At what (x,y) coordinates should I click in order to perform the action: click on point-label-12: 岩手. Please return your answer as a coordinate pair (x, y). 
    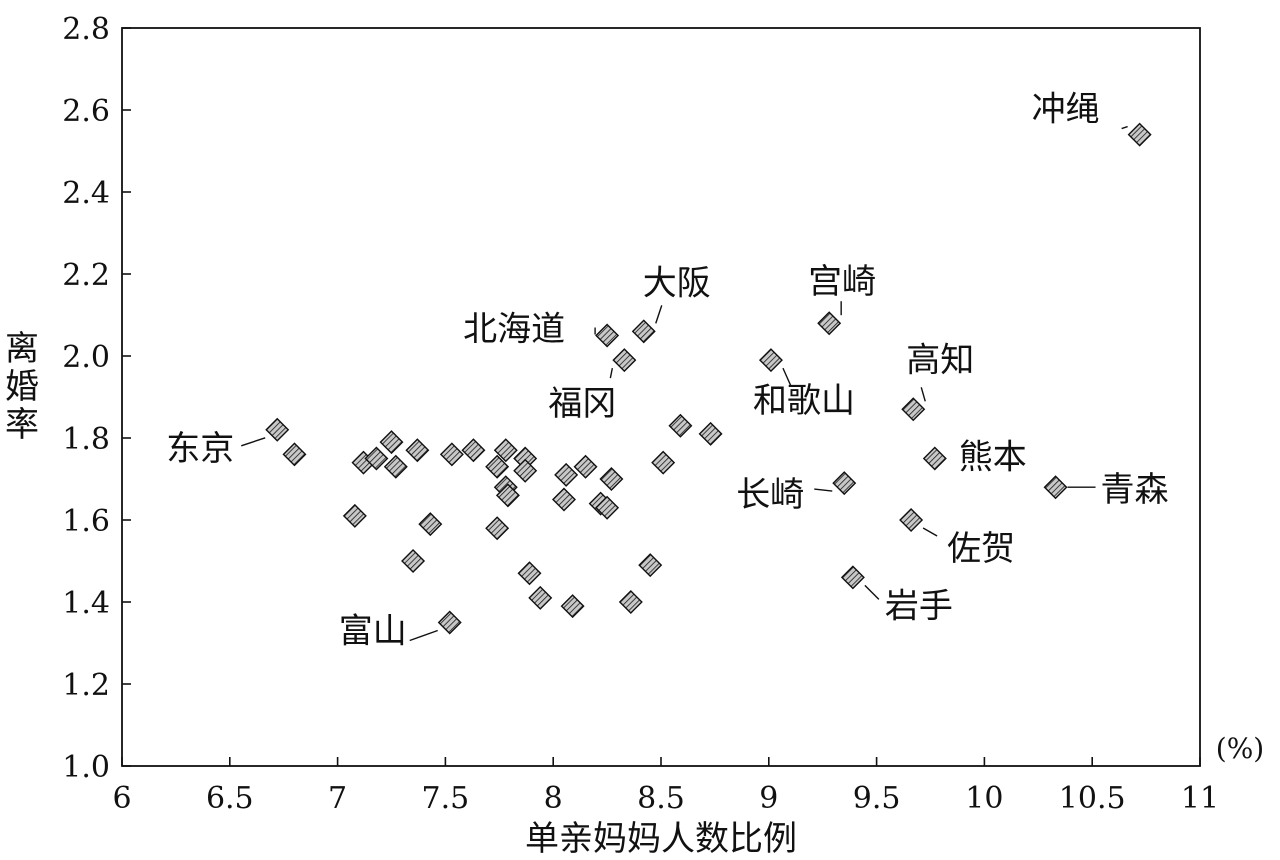
    Looking at the image, I should click on (919, 606).